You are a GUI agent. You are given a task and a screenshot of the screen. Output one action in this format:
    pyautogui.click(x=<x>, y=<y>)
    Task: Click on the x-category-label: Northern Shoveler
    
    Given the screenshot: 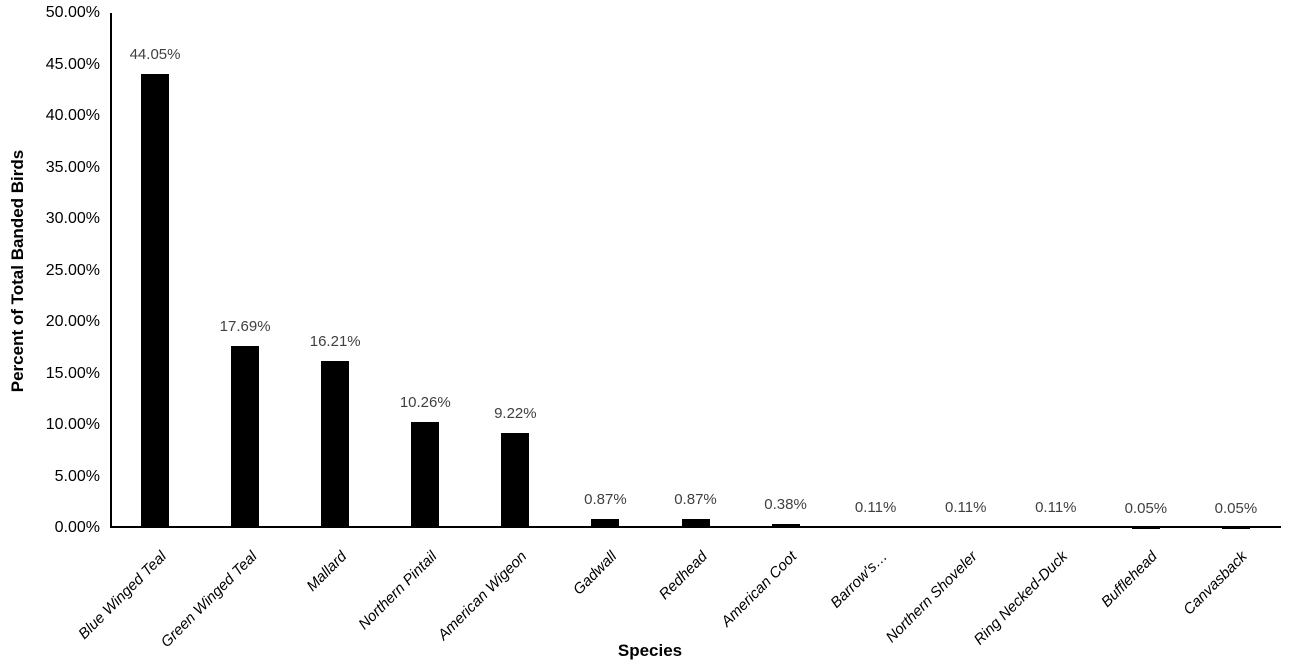 What is the action you would take?
    pyautogui.click(x=931, y=597)
    